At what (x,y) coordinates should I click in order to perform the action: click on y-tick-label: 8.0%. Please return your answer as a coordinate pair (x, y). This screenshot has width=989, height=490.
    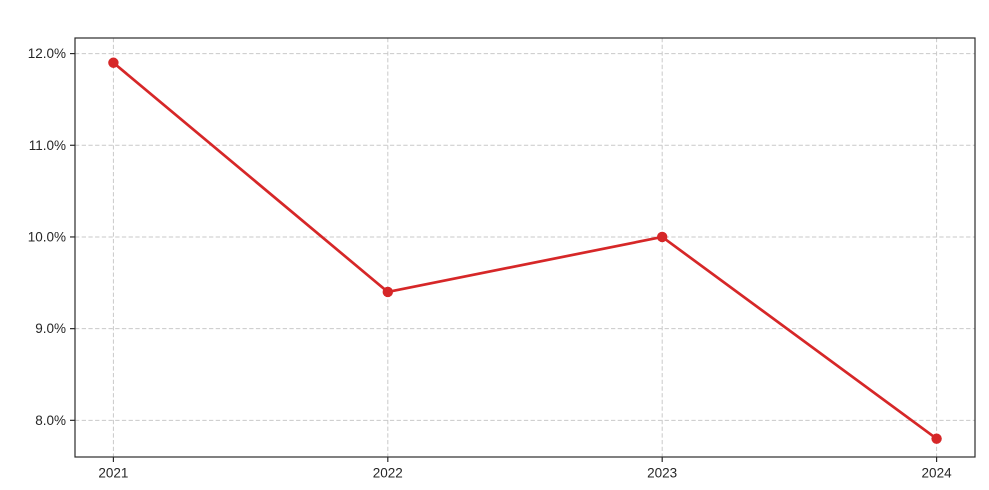
    Looking at the image, I should click on (50, 420).